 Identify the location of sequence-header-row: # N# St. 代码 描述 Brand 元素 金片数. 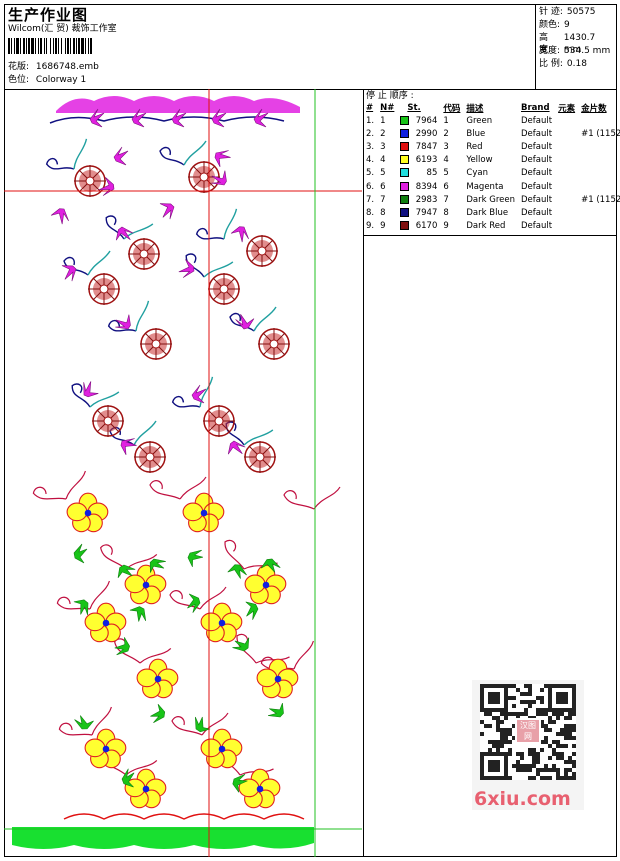
(491, 108).